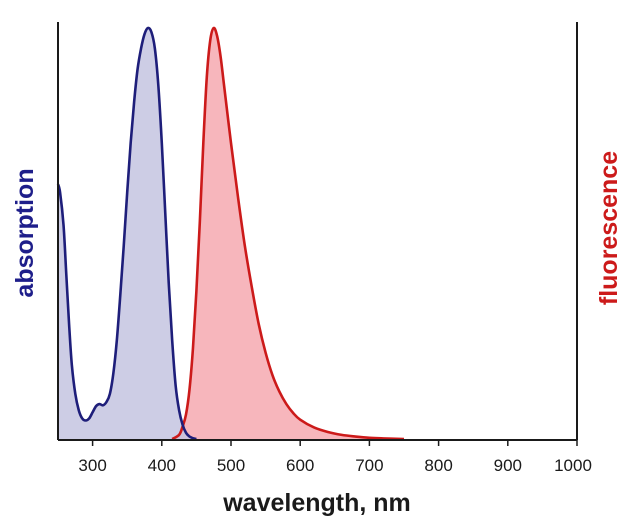 This screenshot has width=640, height=529. I want to click on x-tick-label-900: 900, so click(508, 465).